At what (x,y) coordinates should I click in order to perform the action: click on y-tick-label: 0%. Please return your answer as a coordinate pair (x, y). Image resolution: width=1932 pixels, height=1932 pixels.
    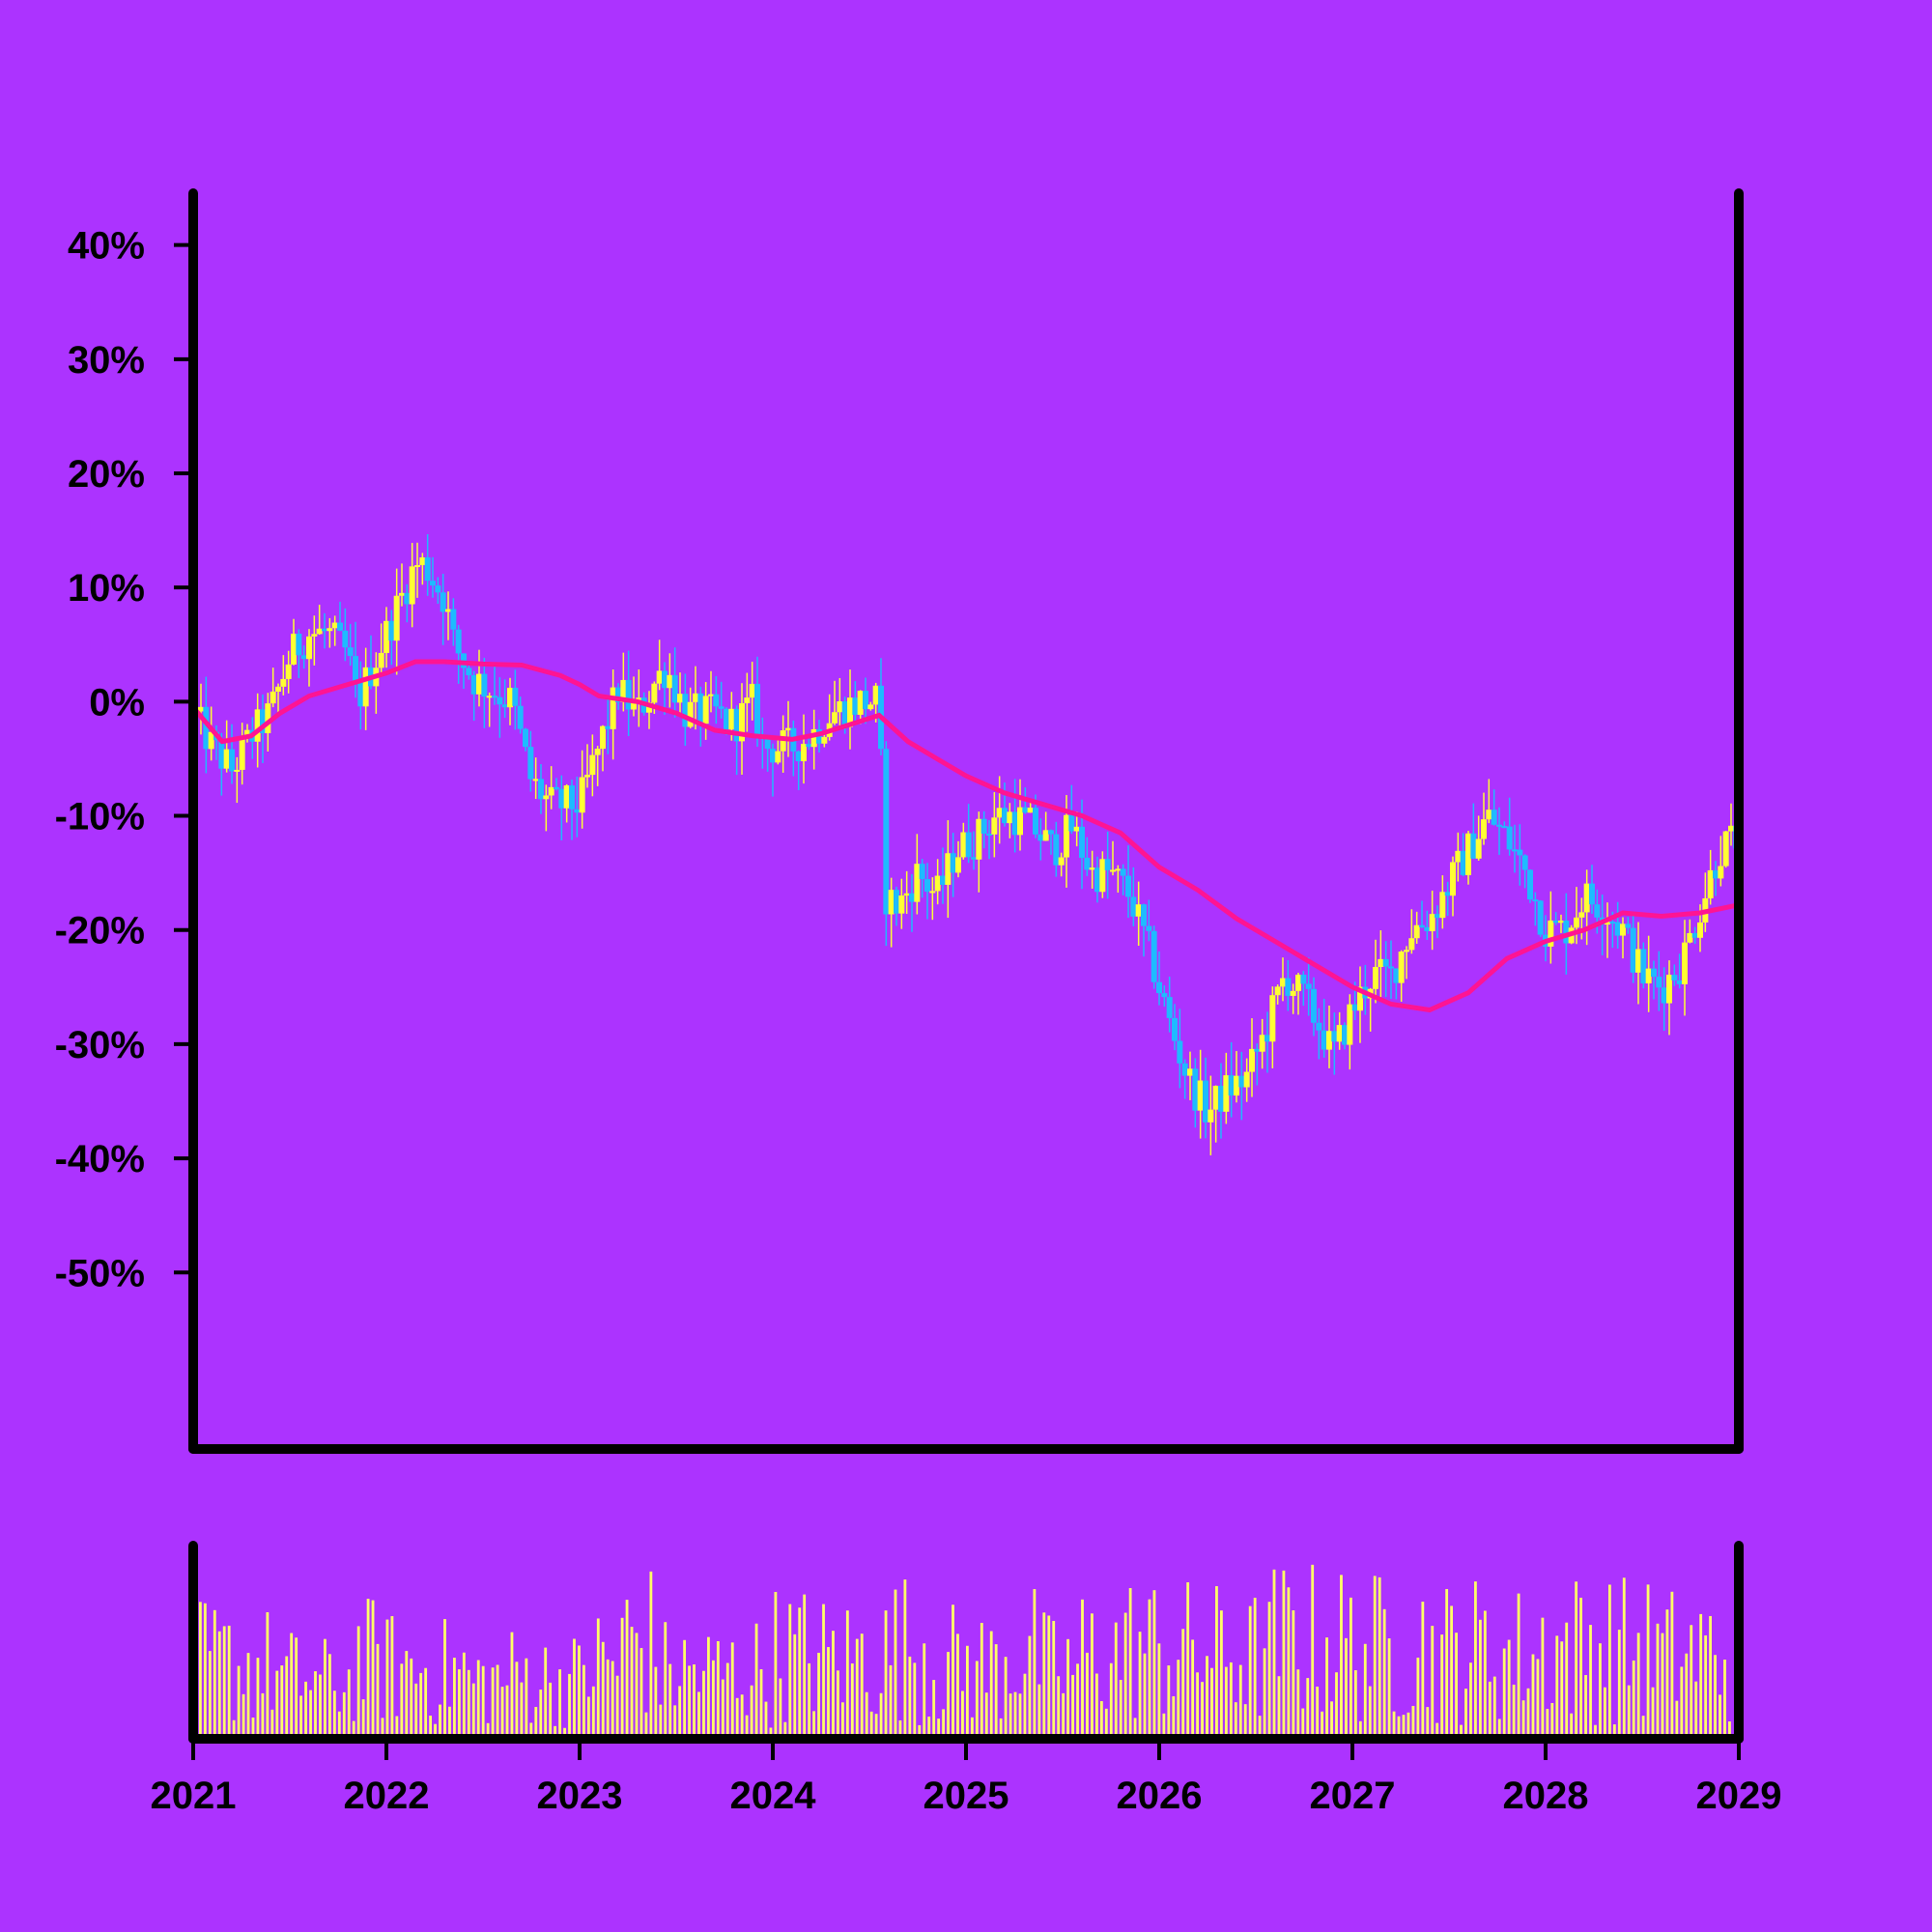
    Looking at the image, I should click on (117, 702).